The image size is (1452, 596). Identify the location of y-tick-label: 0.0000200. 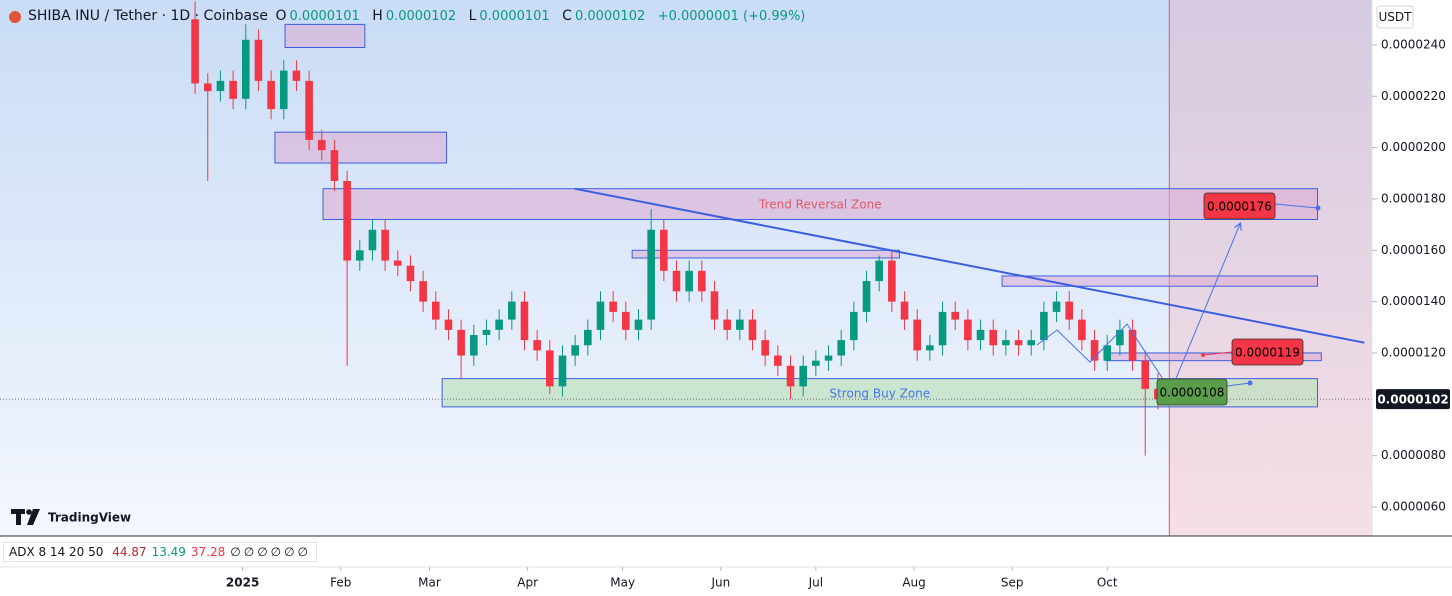
(1413, 147).